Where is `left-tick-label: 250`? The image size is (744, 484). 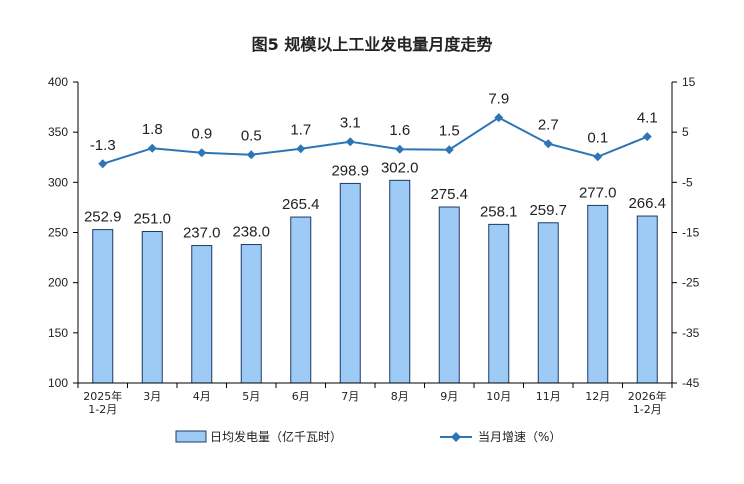 left-tick-label: 250 is located at coordinates (58, 233).